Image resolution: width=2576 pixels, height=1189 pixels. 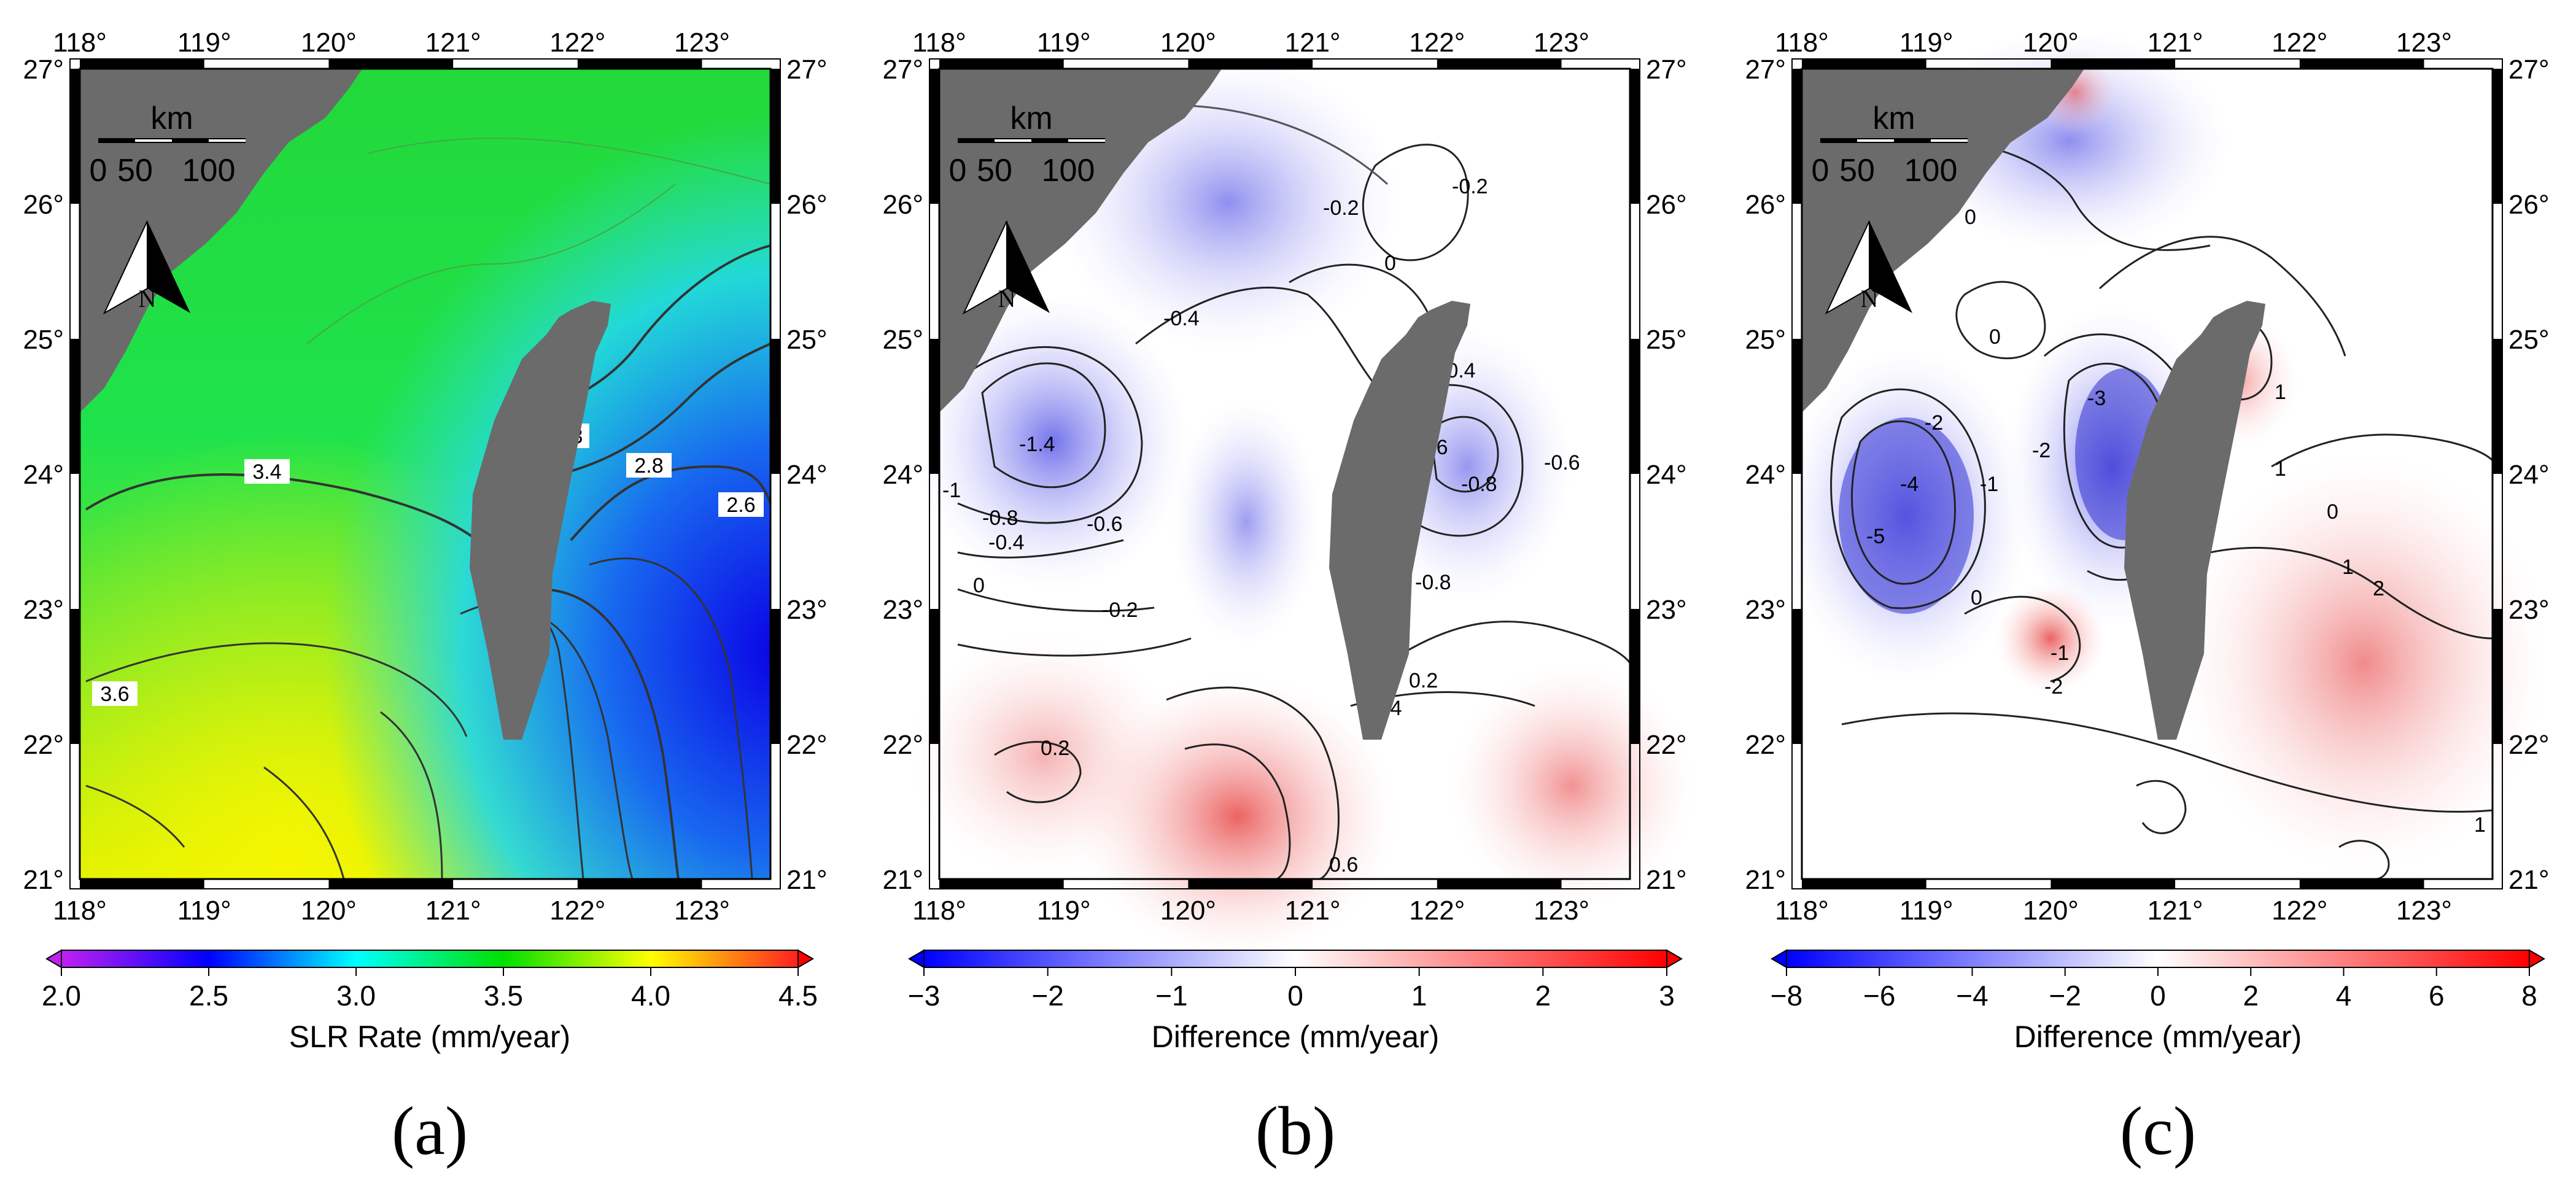 What do you see at coordinates (924, 996) in the screenshot?
I see `colorbar-tick-label: −3` at bounding box center [924, 996].